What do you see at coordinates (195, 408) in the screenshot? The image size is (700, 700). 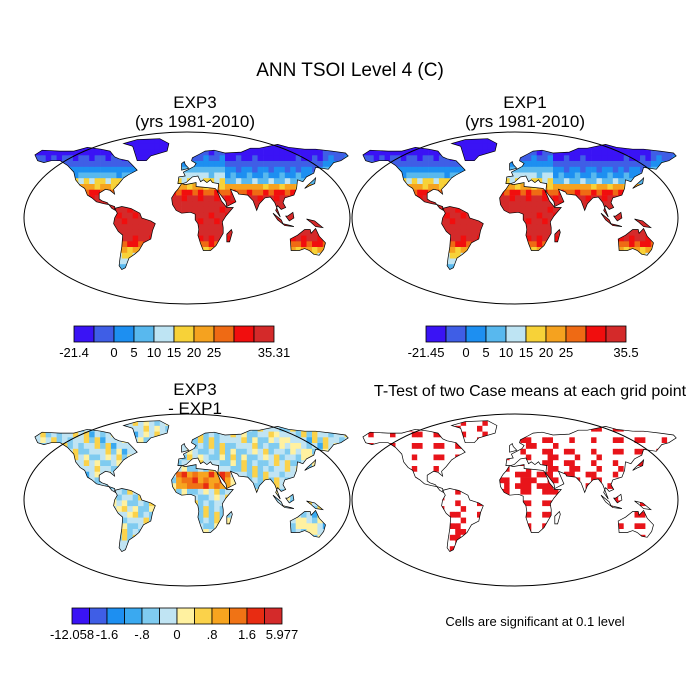 I see `panel-diff-title-line2: - EXP1` at bounding box center [195, 408].